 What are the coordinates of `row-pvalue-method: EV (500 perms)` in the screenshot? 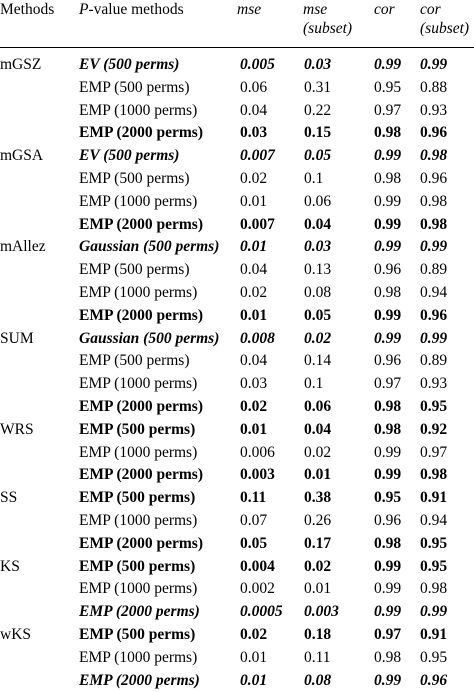 It's located at (129, 64).